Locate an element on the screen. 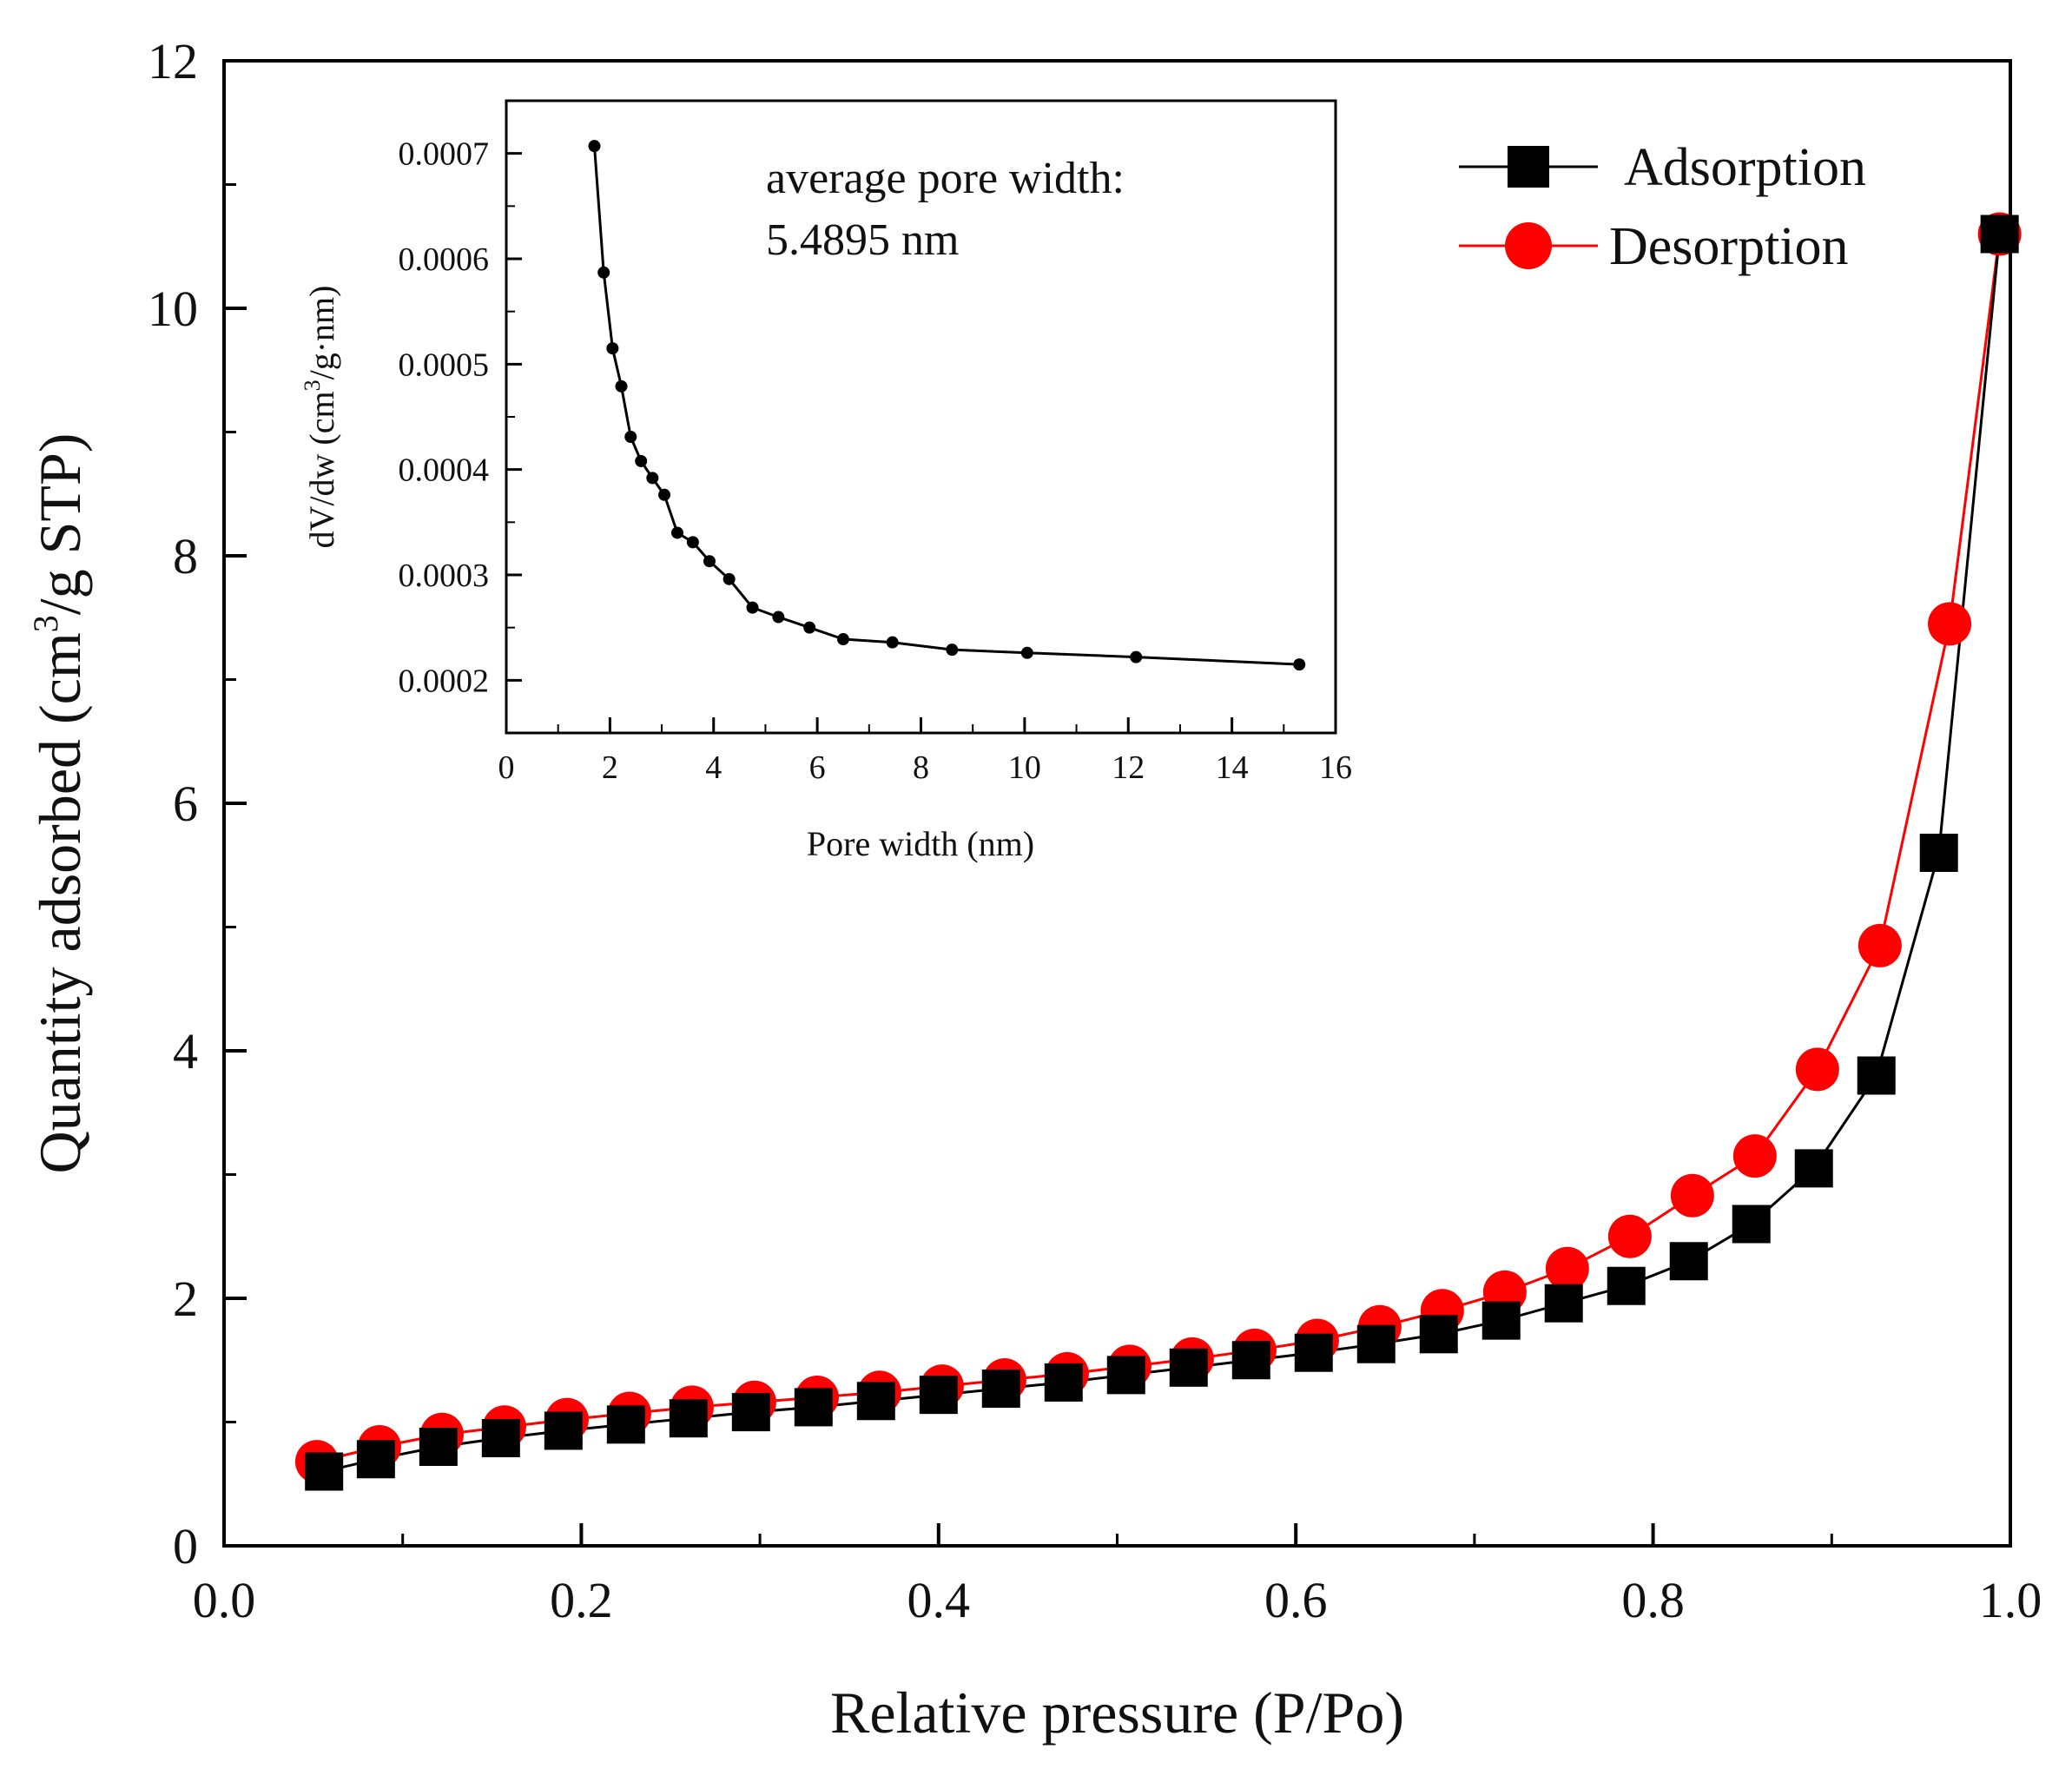 The height and width of the screenshot is (1769, 2072). main-y-tick-label: 2 is located at coordinates (186, 1299).